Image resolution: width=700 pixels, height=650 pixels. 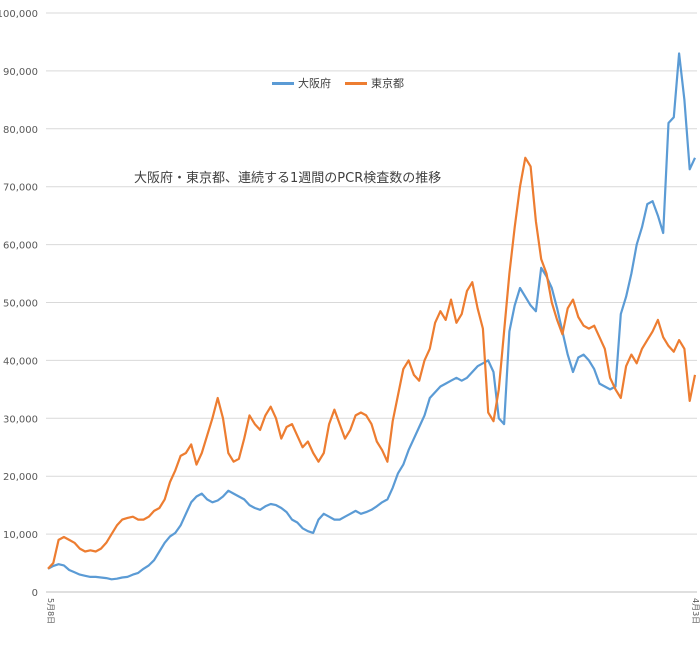 What do you see at coordinates (373, 607) in the screenshot?
I see `x-axis: 5月8日 4月3日` at bounding box center [373, 607].